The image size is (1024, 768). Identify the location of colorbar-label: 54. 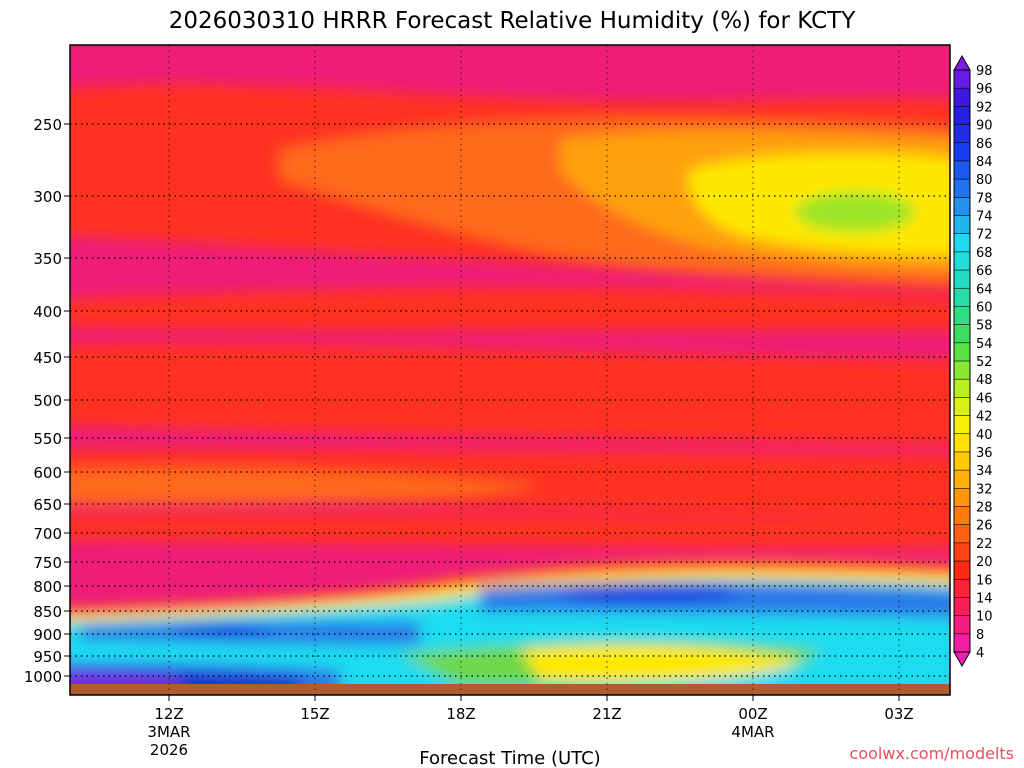
(984, 344).